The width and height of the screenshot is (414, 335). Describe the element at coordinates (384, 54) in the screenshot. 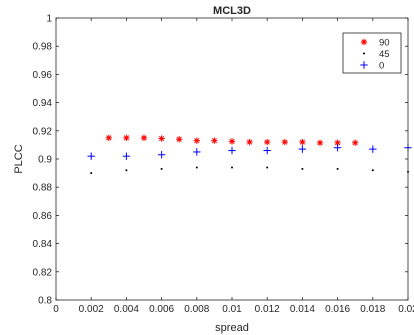

I see `legend-label-45: 45` at that location.